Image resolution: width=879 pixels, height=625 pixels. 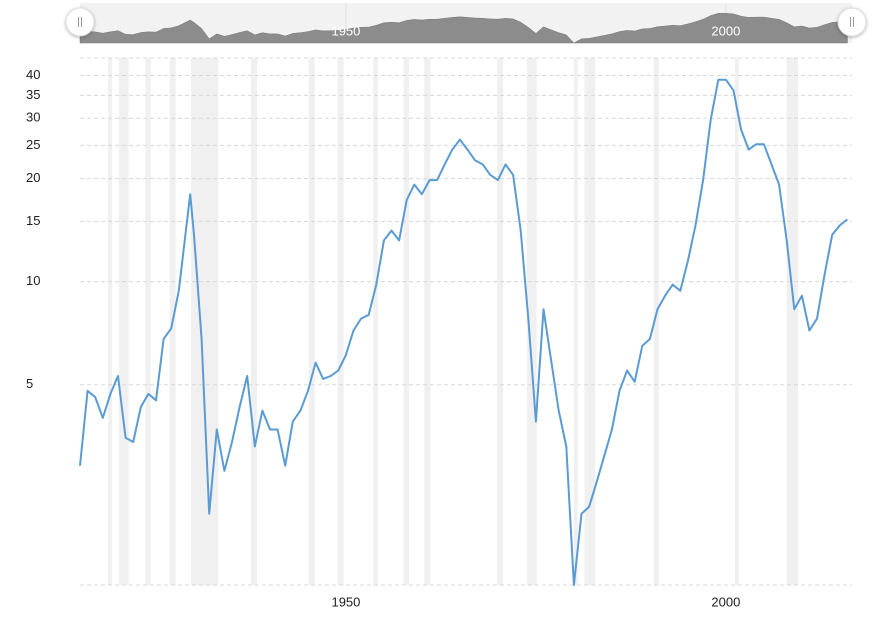 I want to click on y-tick-label: 25, so click(x=33, y=144).